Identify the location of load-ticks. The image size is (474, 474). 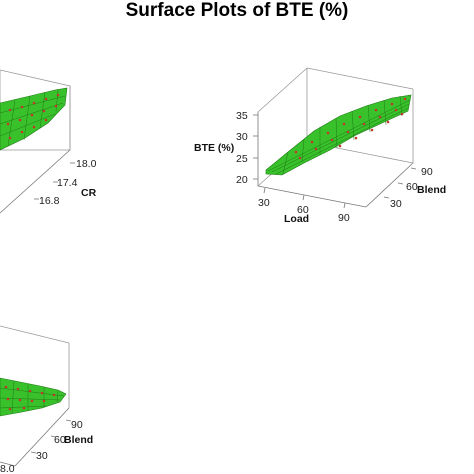
(304, 198).